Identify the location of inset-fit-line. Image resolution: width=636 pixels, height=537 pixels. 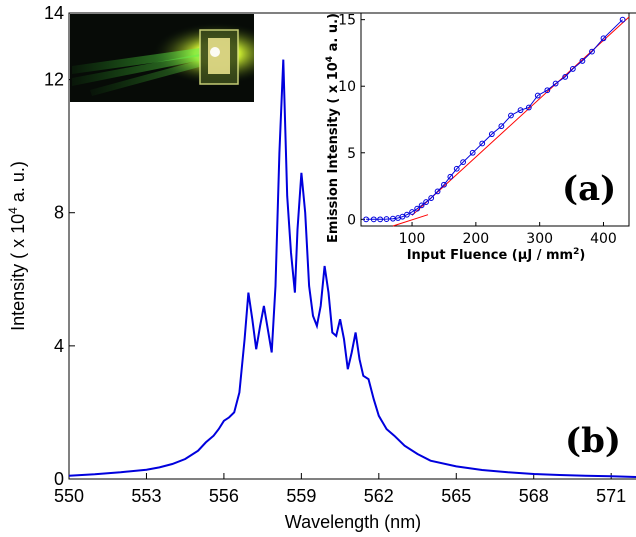
(410, 220).